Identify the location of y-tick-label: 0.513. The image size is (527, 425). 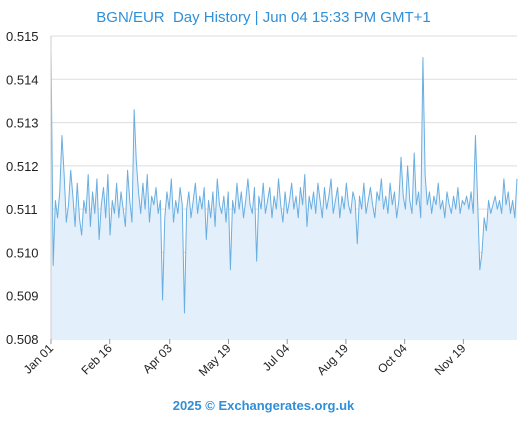
(22, 123).